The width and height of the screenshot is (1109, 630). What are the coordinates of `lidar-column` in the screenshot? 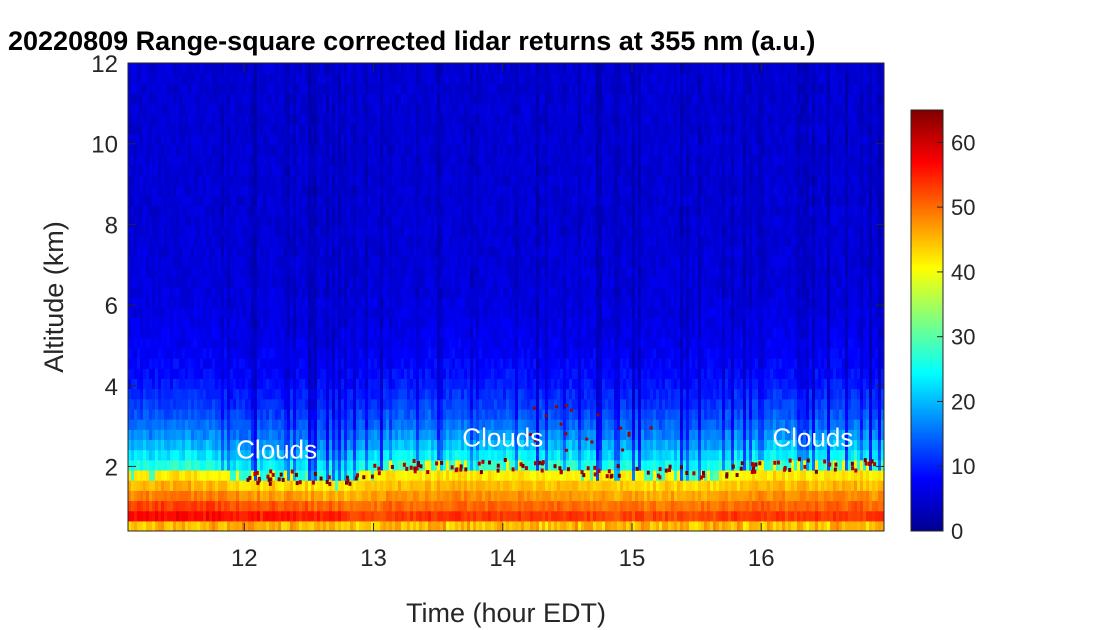 It's located at (187, 297).